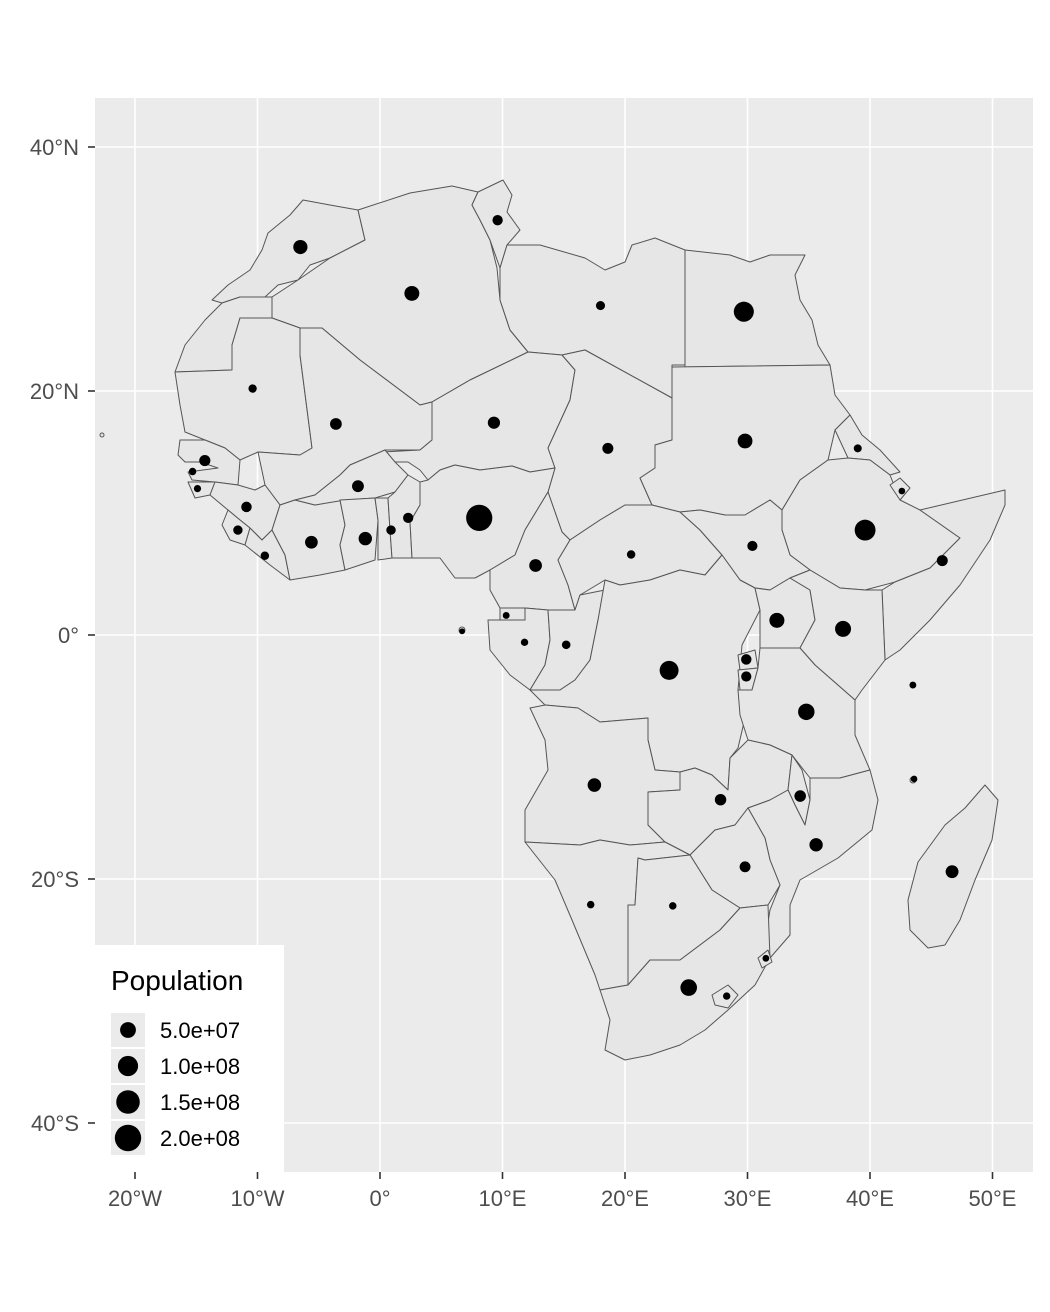  I want to click on population-point-guinea-bissau, so click(197, 488).